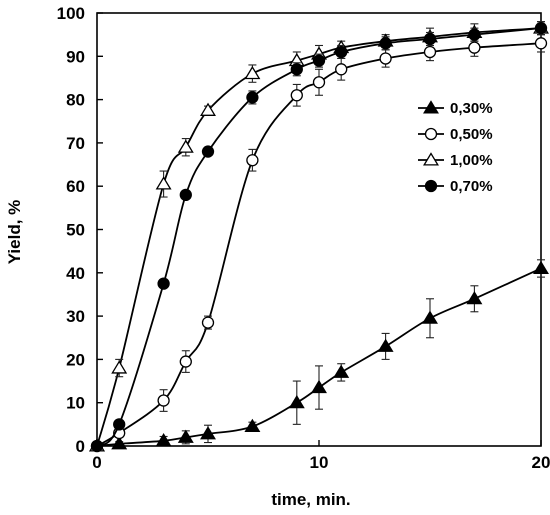 The width and height of the screenshot is (550, 515). I want to click on y-tick-label: 90, so click(75, 56).